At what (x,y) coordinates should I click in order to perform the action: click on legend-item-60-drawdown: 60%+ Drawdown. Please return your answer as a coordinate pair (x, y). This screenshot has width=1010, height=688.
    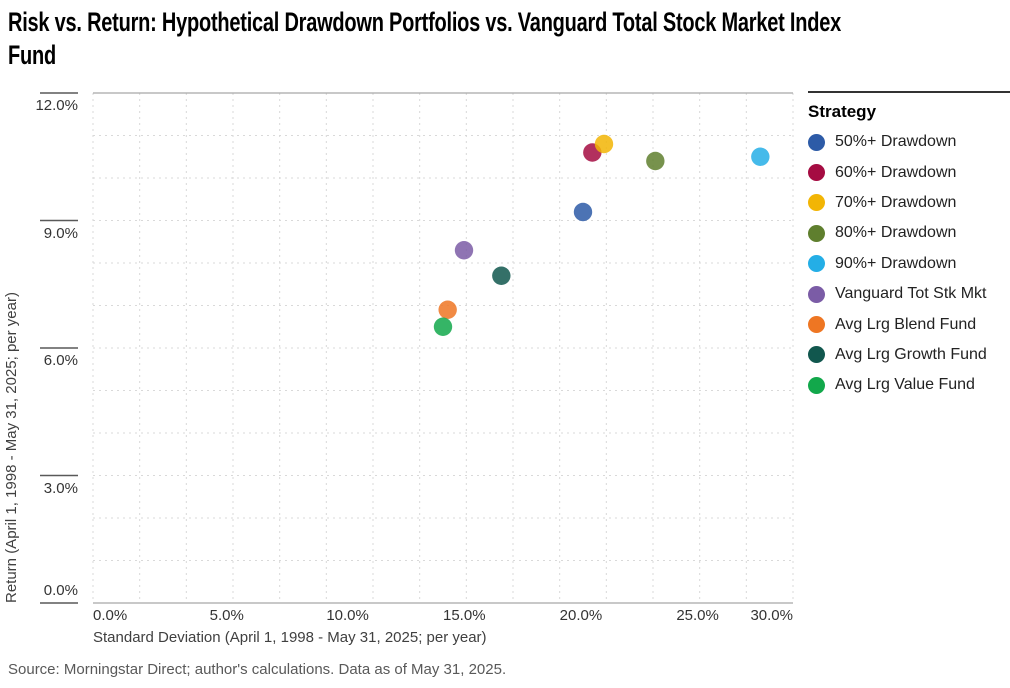
    Looking at the image, I should click on (909, 172).